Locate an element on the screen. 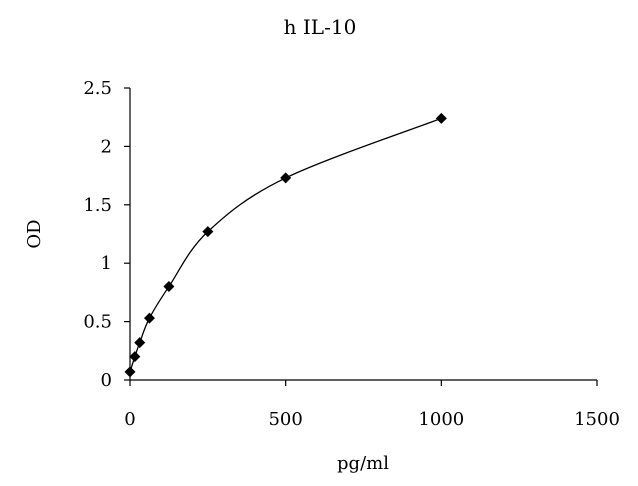 This screenshot has height=486, width=638. y-tick-label: 2.5 is located at coordinates (97, 88).